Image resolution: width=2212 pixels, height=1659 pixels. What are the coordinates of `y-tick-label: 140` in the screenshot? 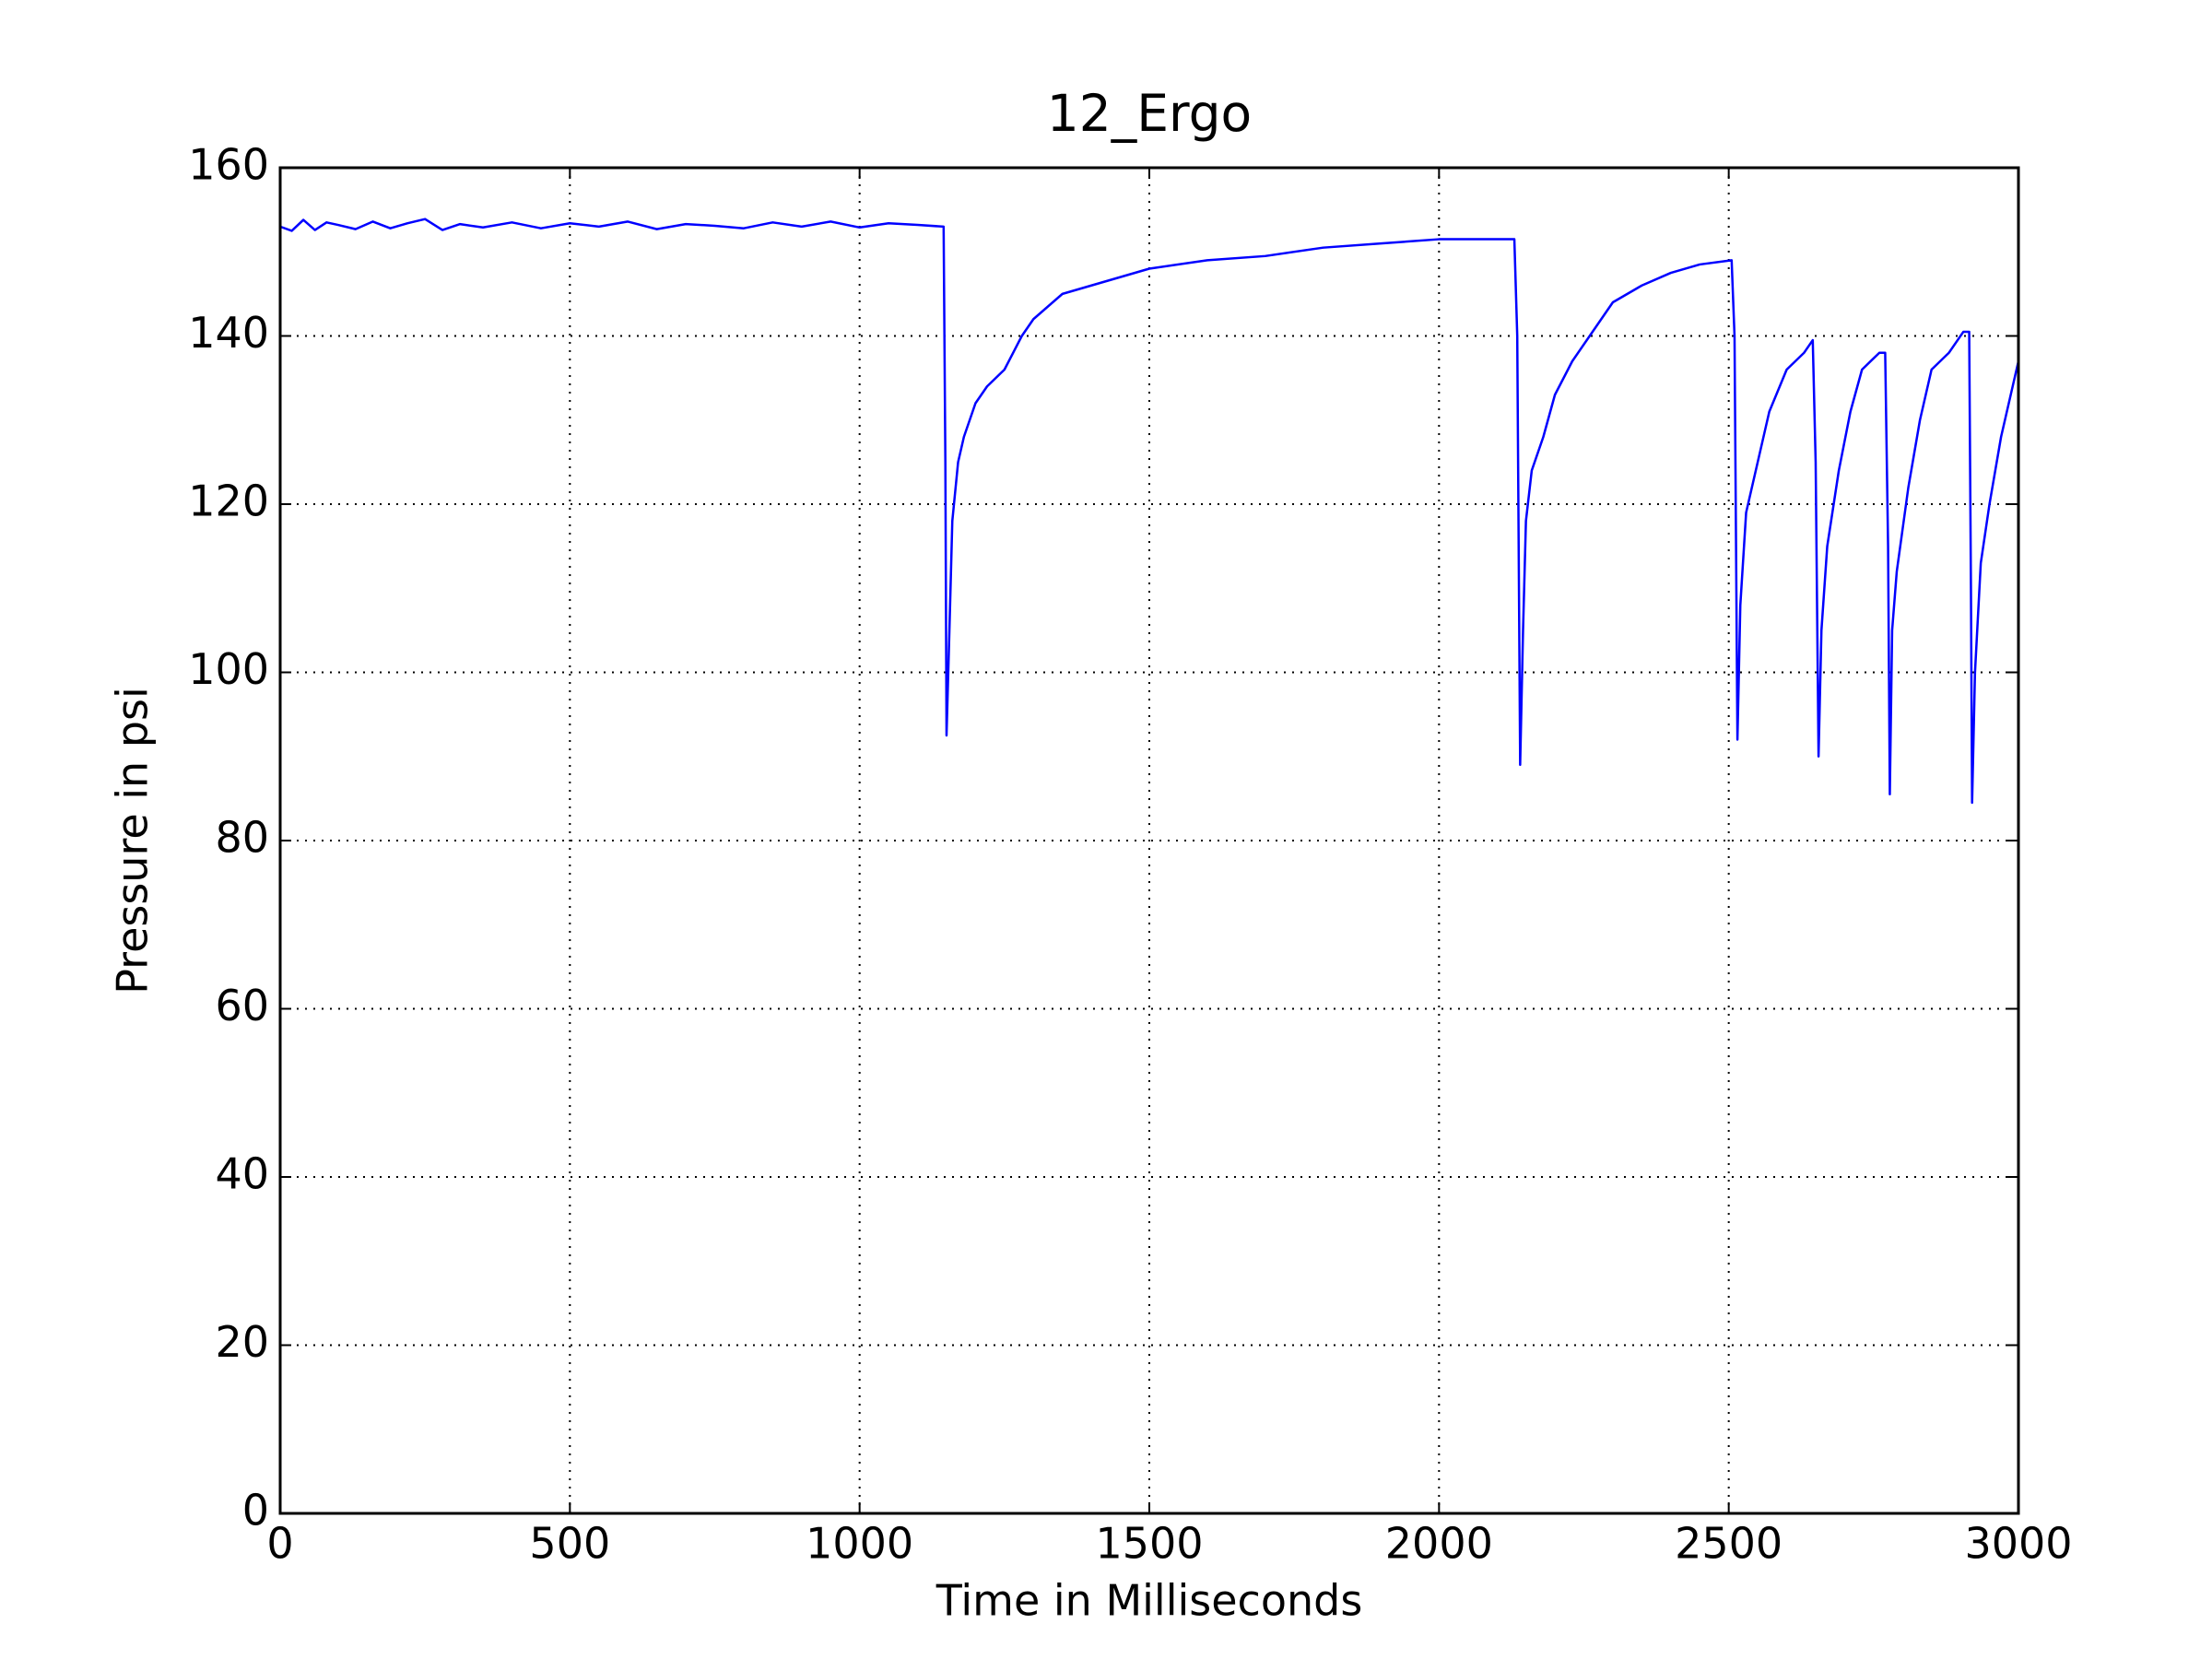 It's located at (228, 333).